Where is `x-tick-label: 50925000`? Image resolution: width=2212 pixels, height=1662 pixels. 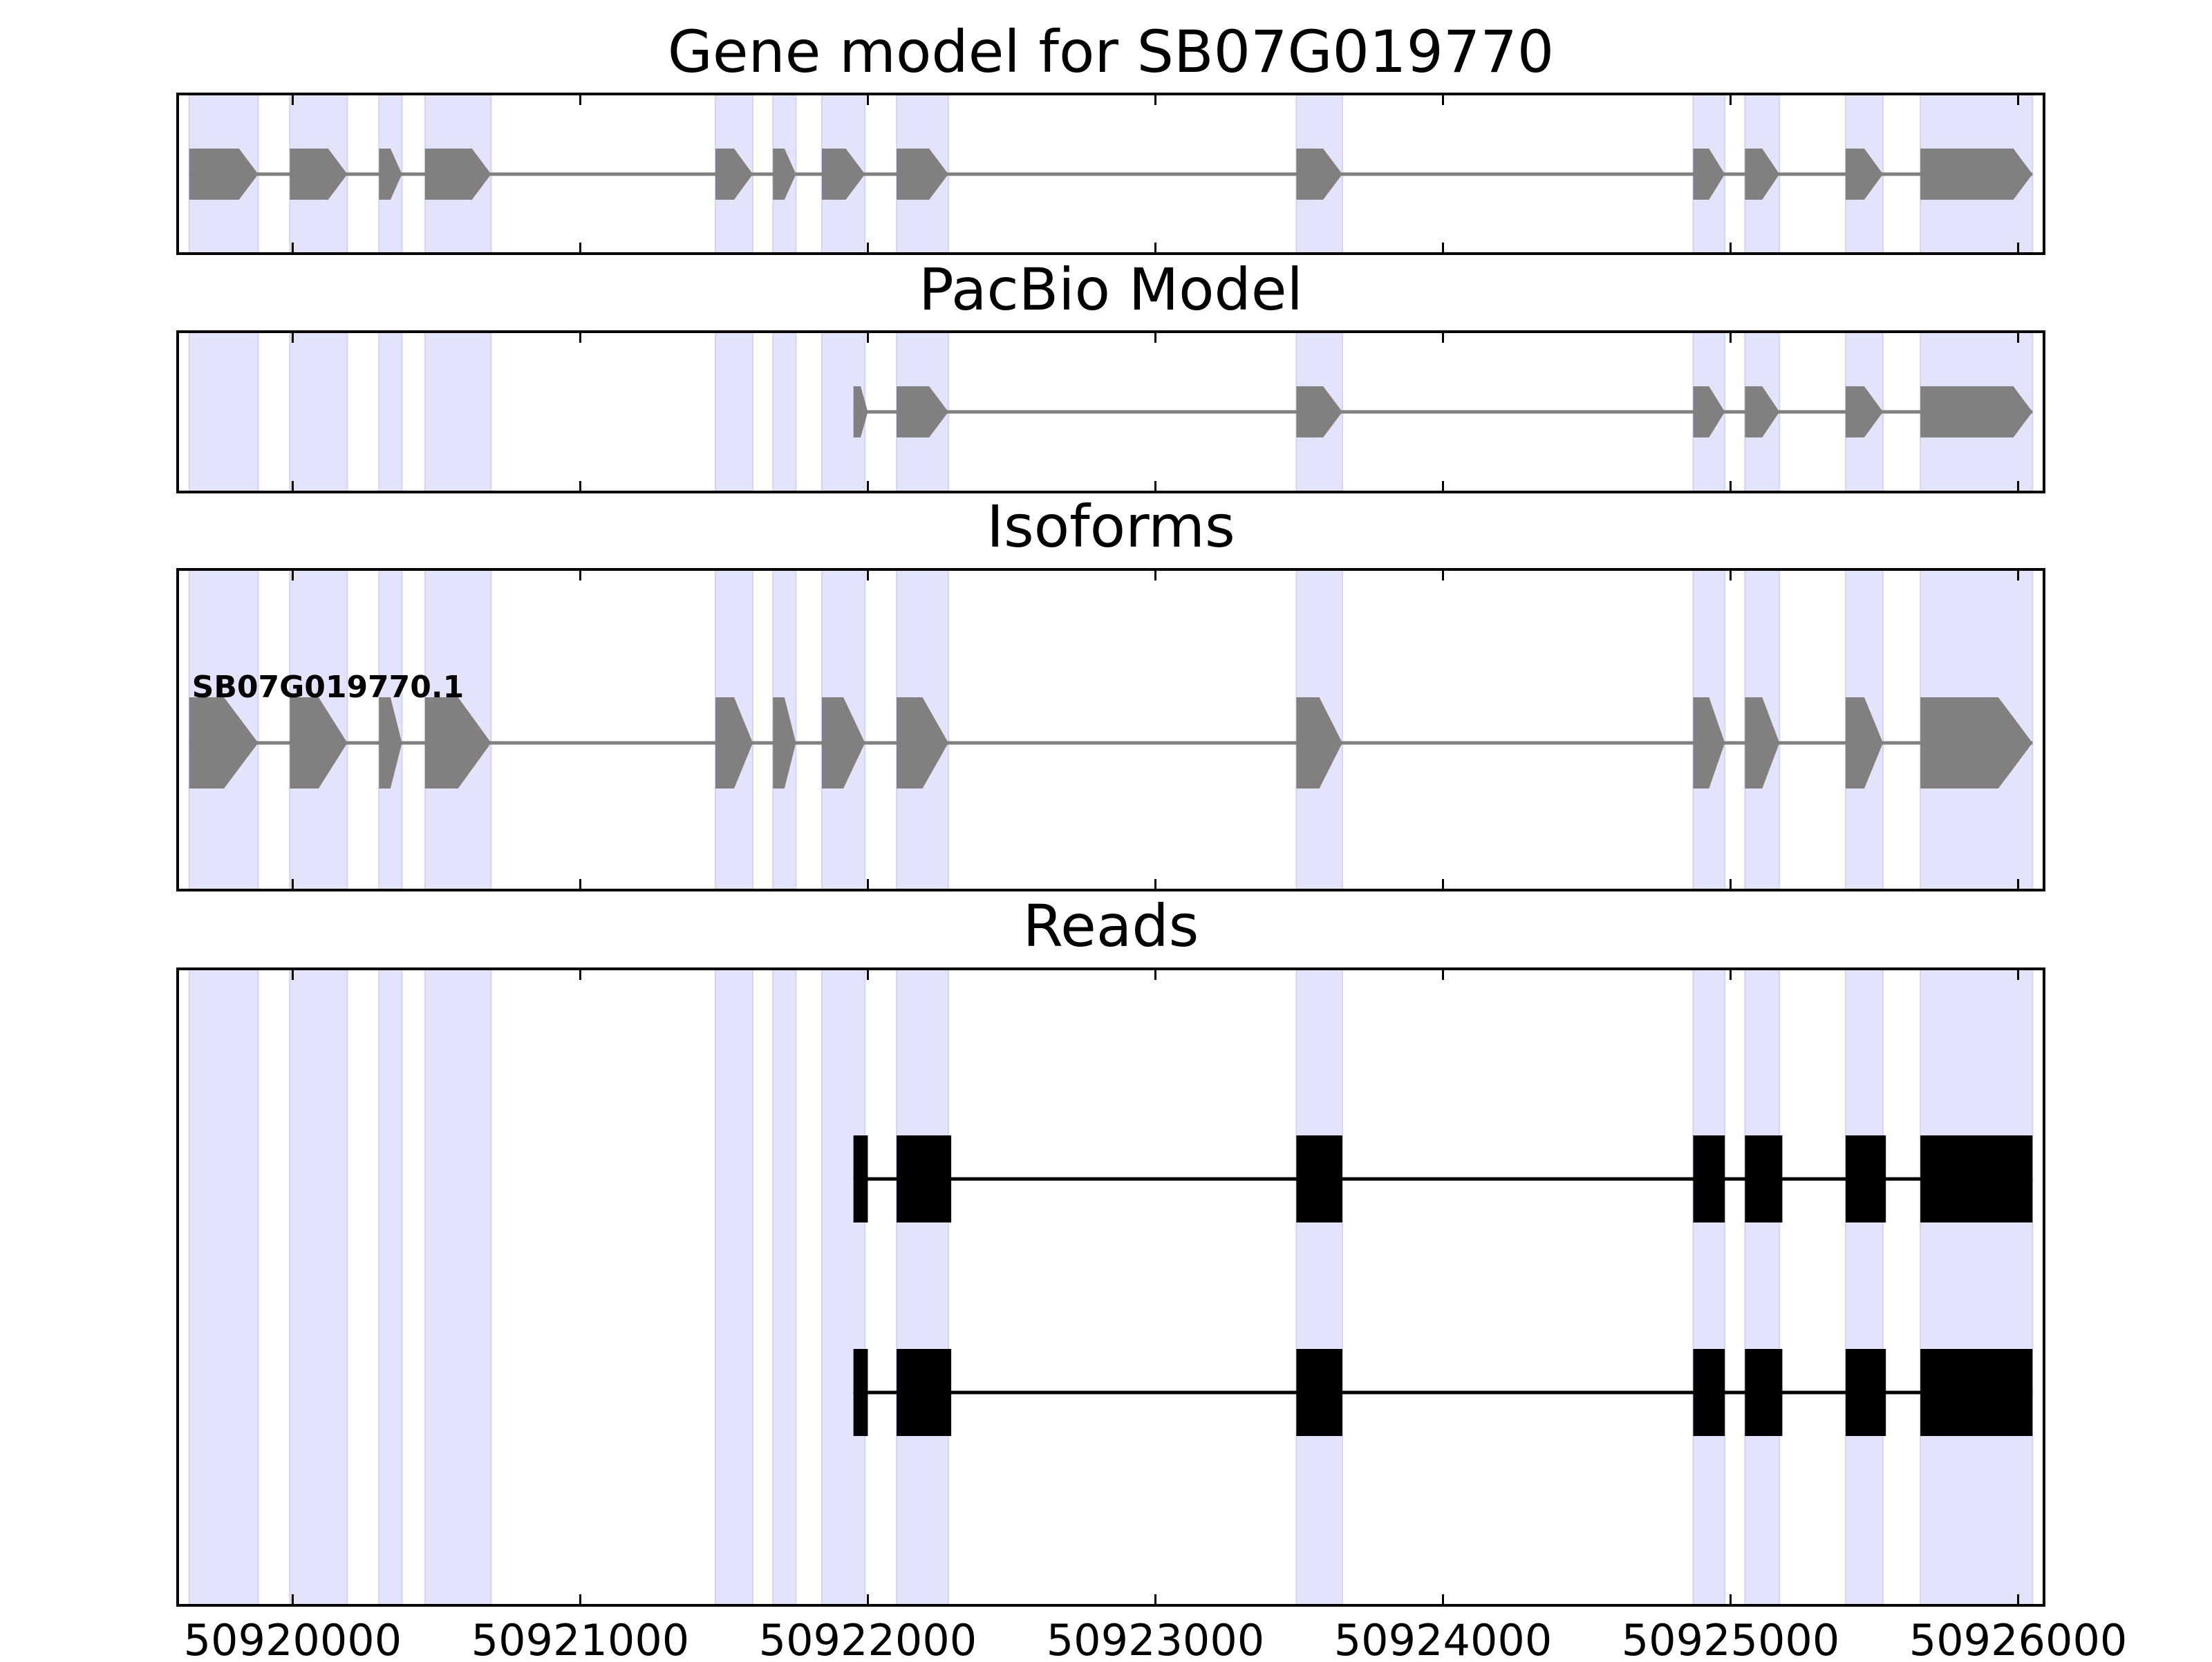 x-tick-label: 50925000 is located at coordinates (1731, 1637).